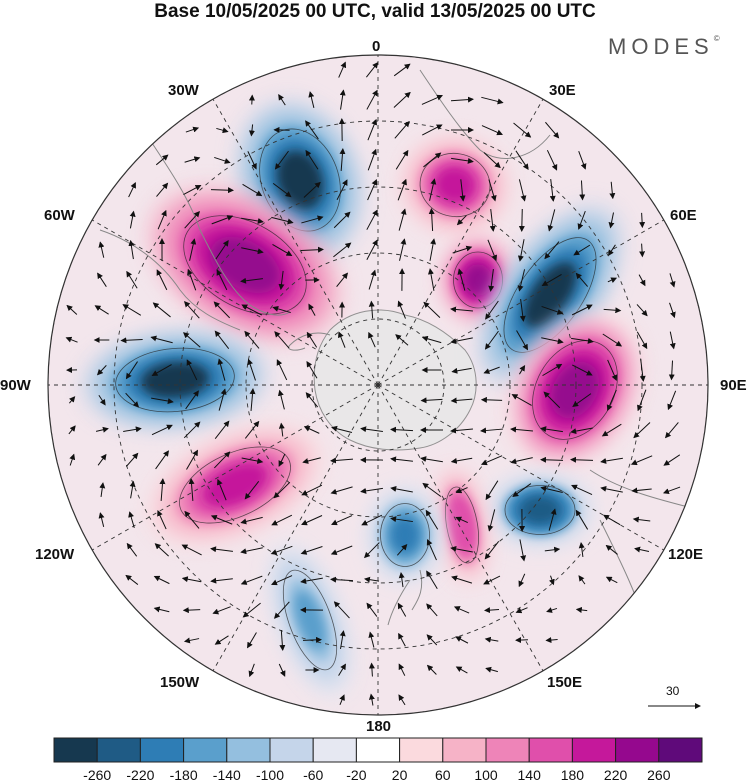  I want to click on lon-label-150w: 150W, so click(180, 682).